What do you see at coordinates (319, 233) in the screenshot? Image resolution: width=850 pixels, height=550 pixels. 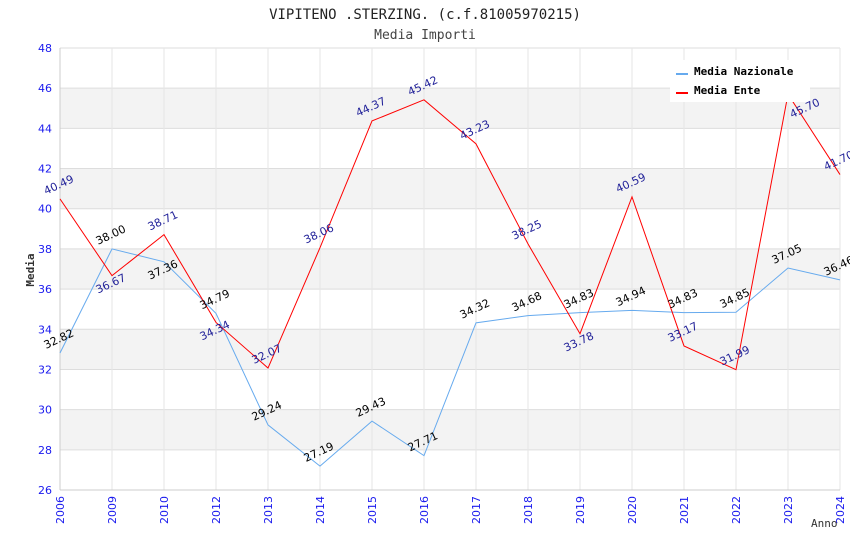 I see `data-label: 38.06` at bounding box center [319, 233].